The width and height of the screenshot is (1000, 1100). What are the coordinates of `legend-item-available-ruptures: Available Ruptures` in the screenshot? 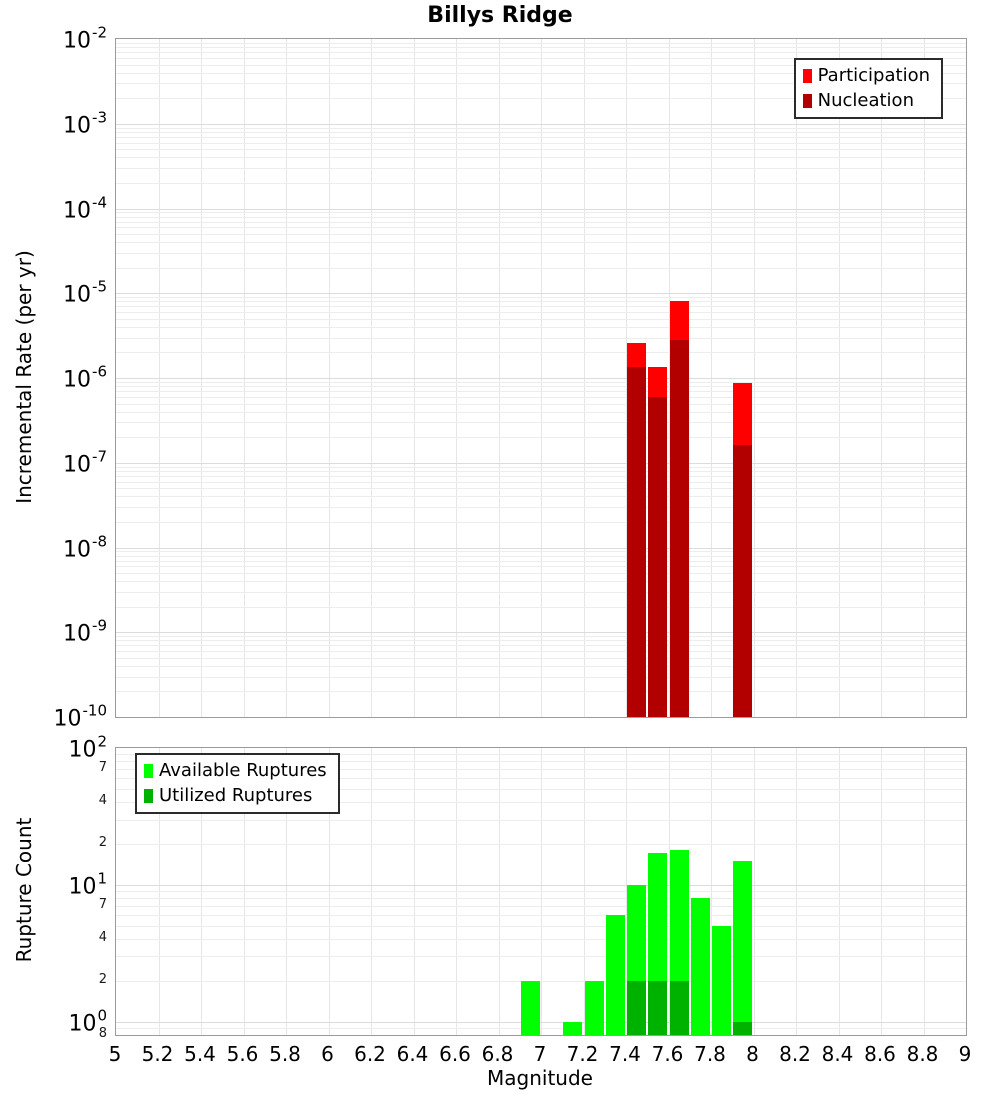 It's located at (235, 771).